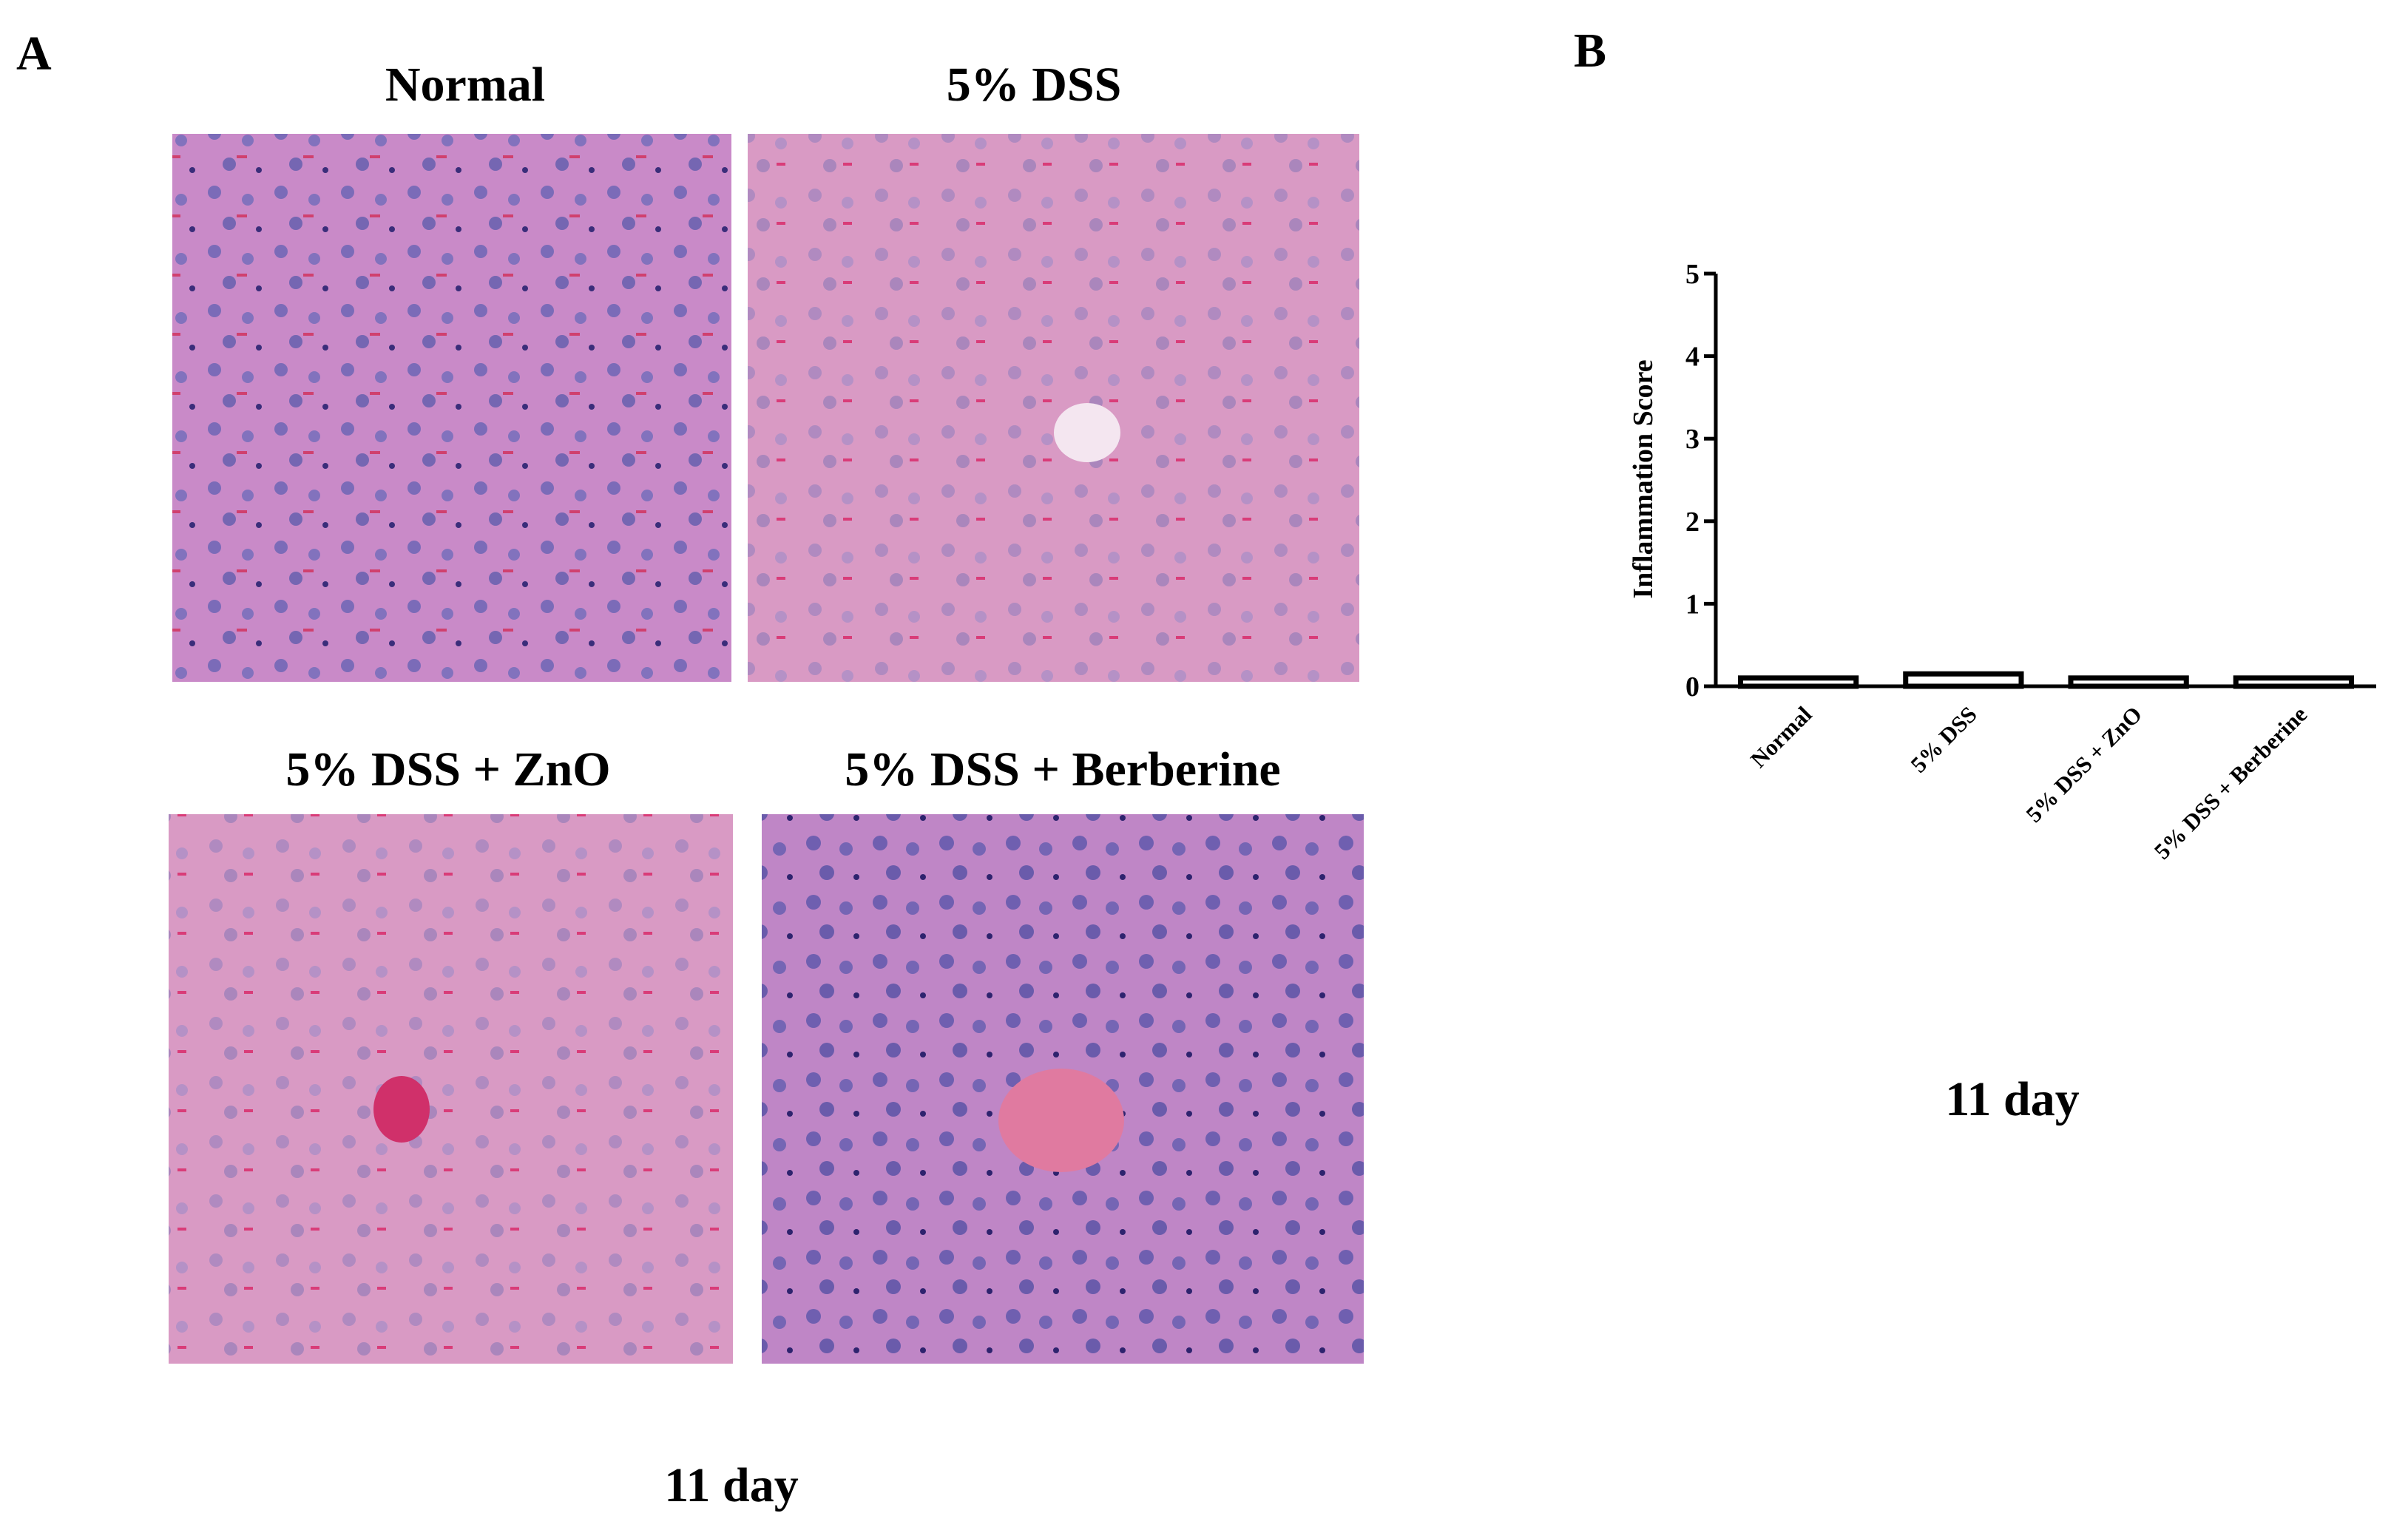 This screenshot has width=2408, height=1533. What do you see at coordinates (1692, 274) in the screenshot?
I see `y-tick-label: 5` at bounding box center [1692, 274].